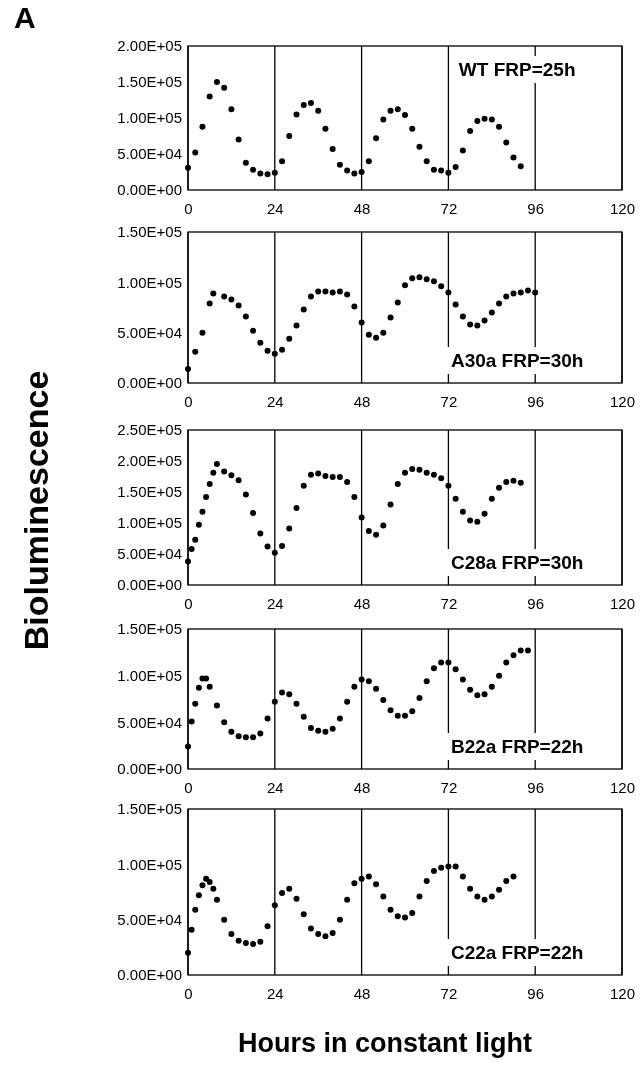 This screenshot has width=644, height=1074. I want to click on y-tick-label: 2.50E+05, so click(149, 430).